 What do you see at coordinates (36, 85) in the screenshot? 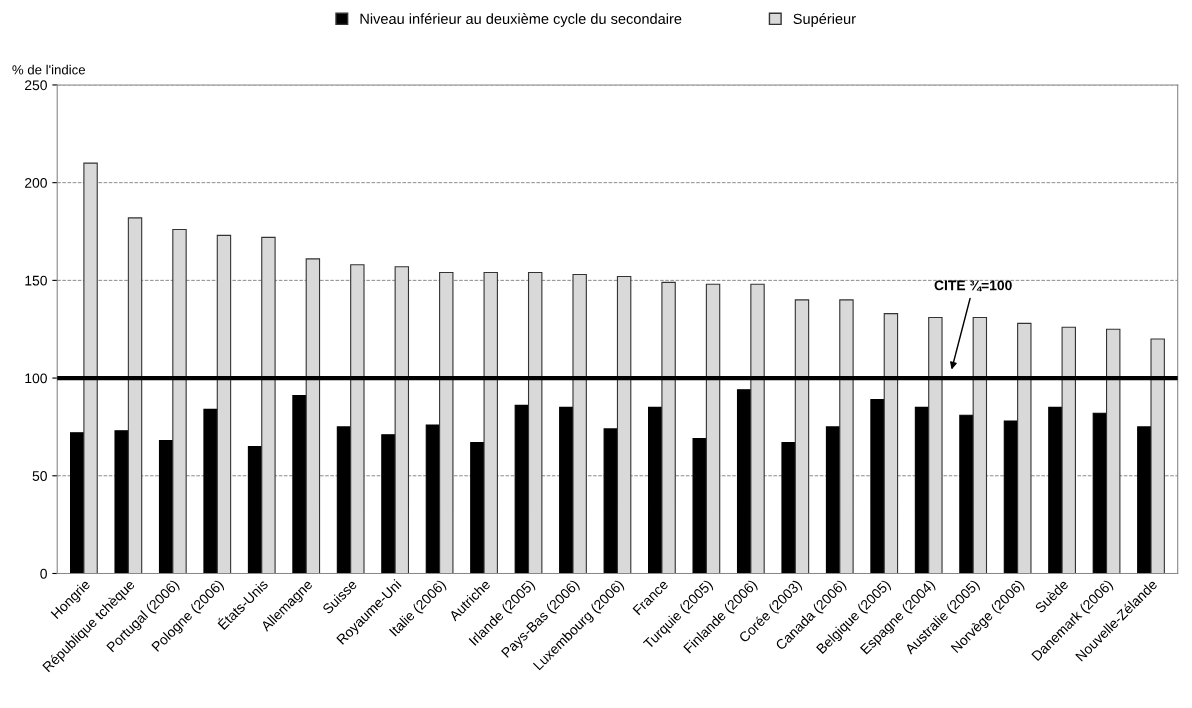
I see `y-tick-label: 250` at bounding box center [36, 85].